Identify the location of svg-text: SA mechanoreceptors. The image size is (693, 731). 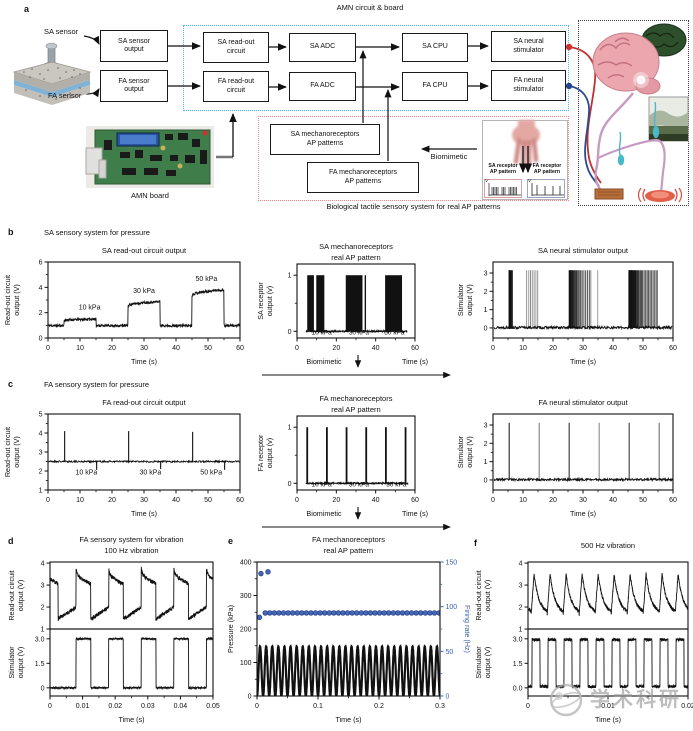
(356, 246).